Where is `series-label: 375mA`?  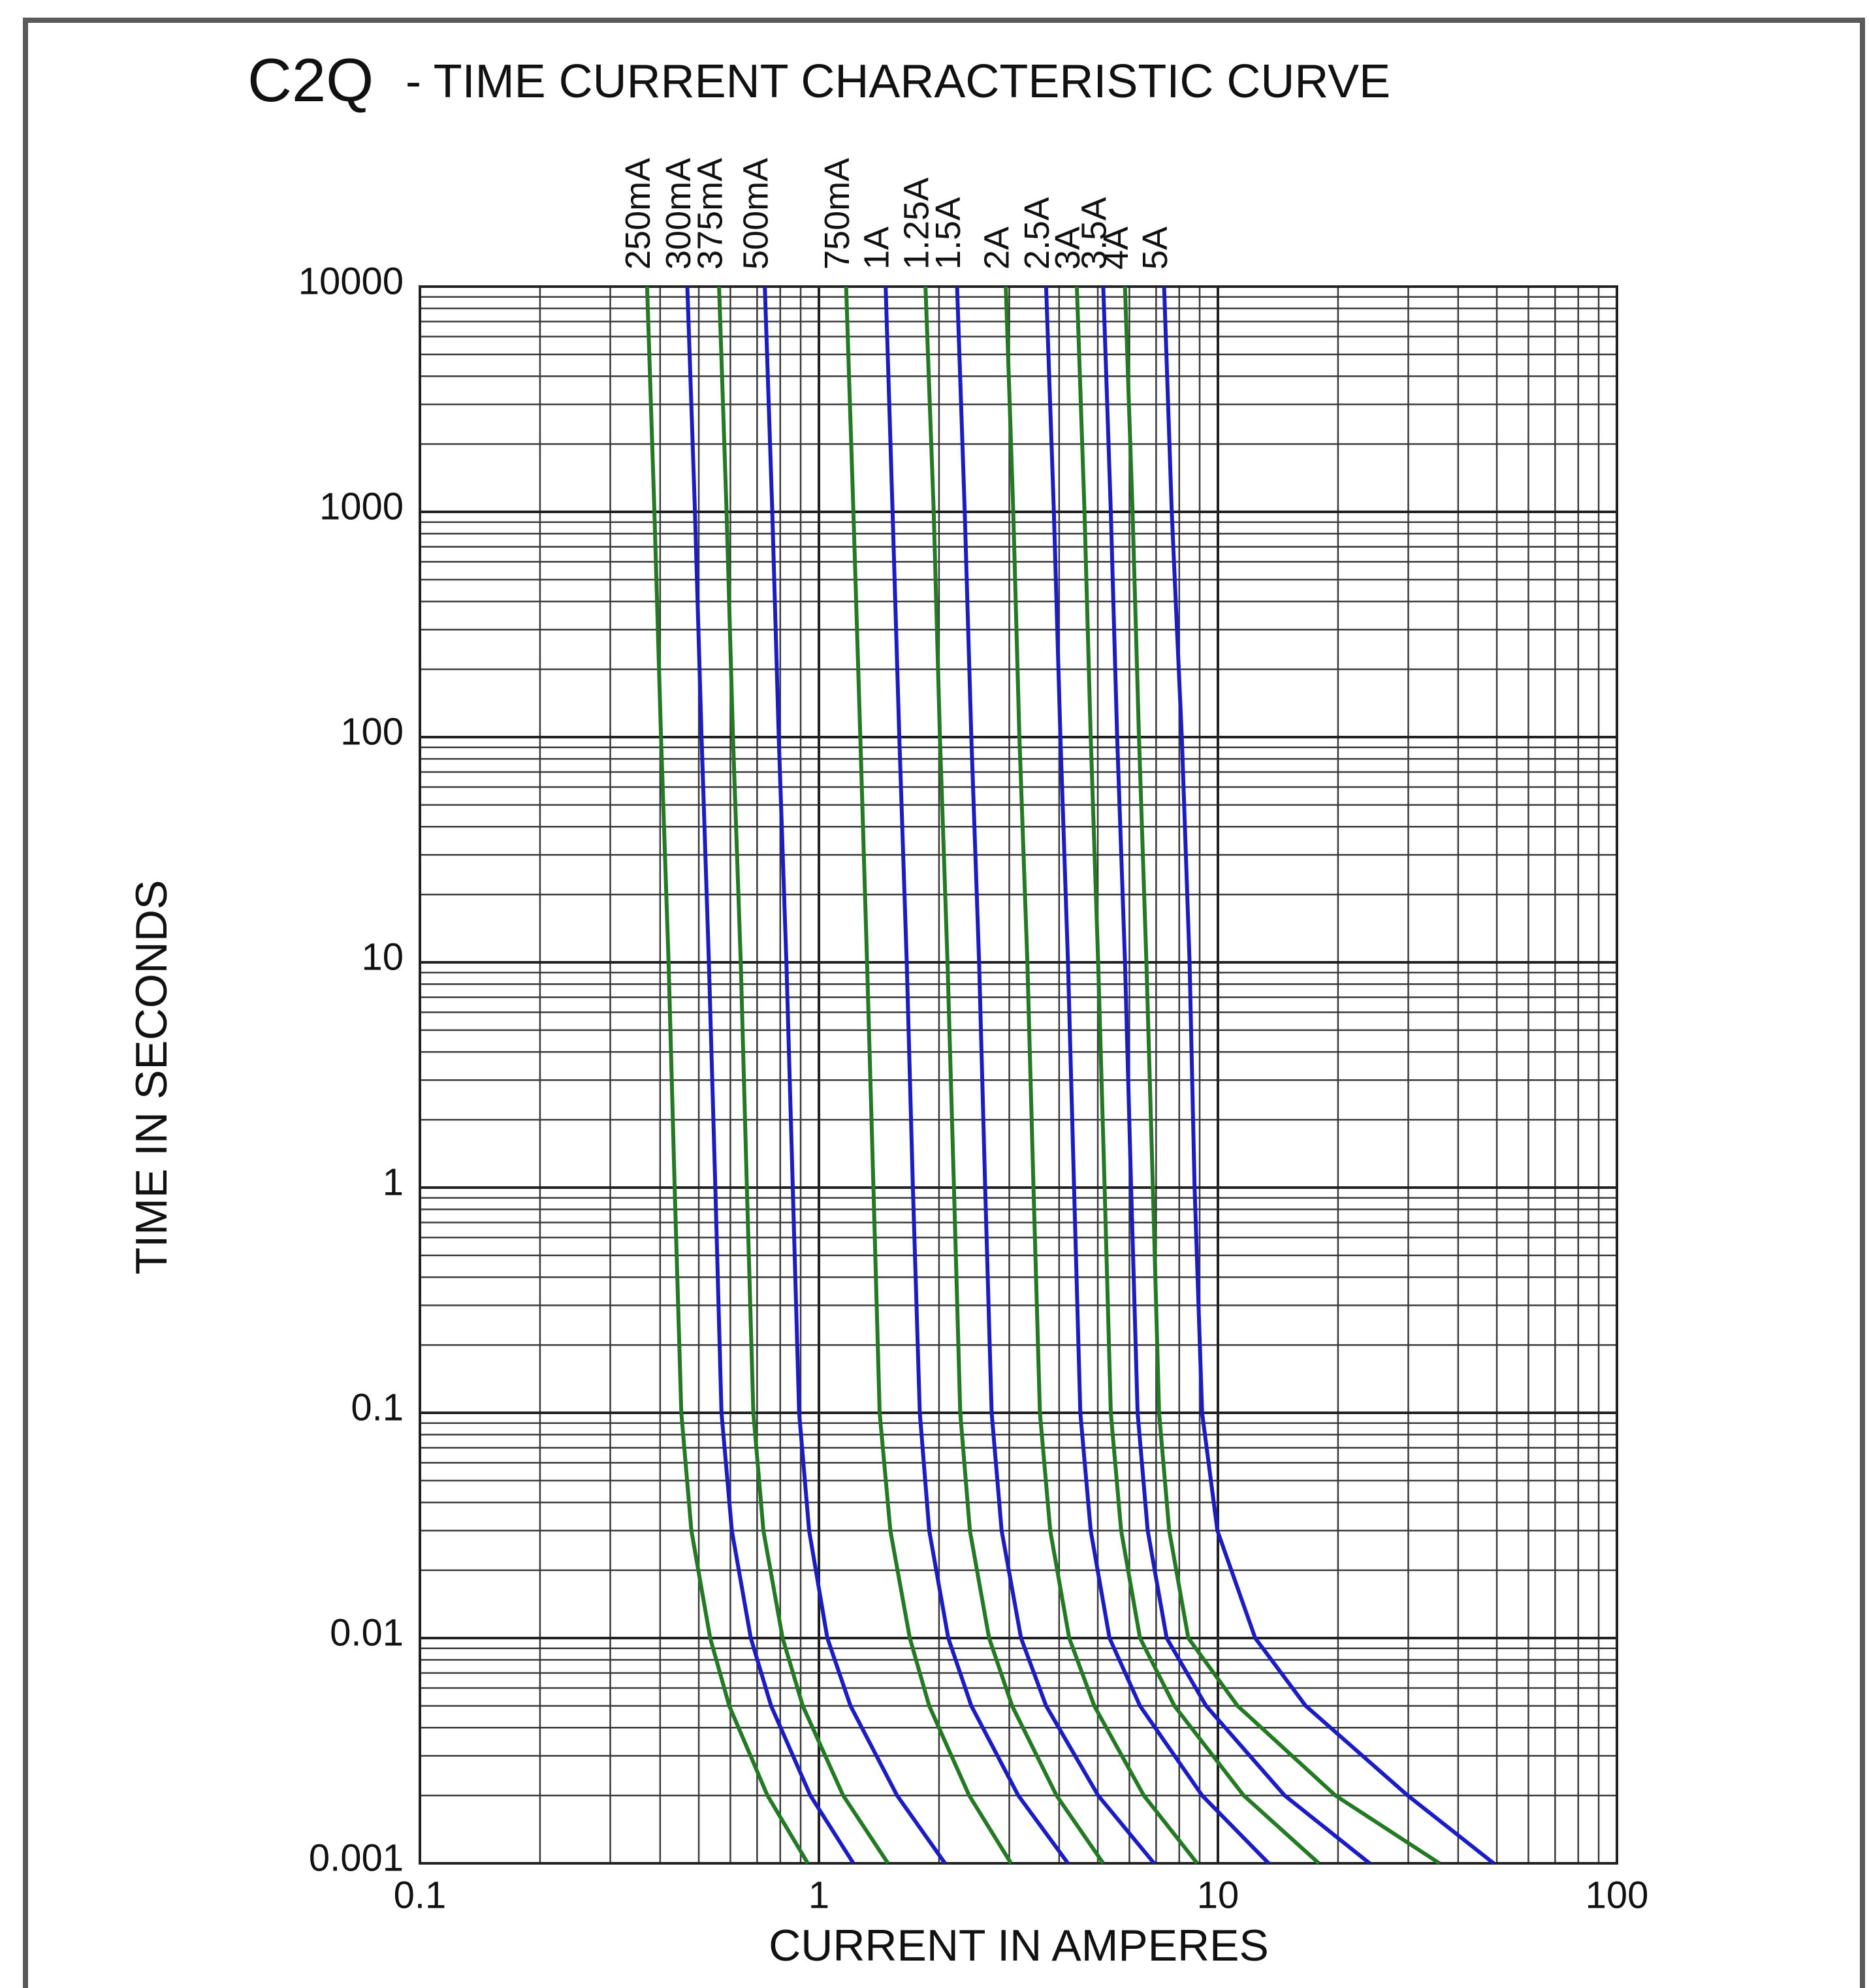
series-label: 375mA is located at coordinates (709, 214).